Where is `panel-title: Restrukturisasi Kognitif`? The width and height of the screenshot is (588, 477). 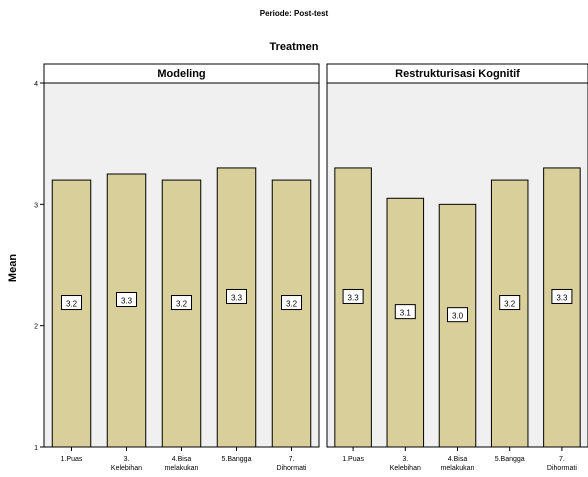 panel-title: Restrukturisasi Kognitif is located at coordinates (457, 74).